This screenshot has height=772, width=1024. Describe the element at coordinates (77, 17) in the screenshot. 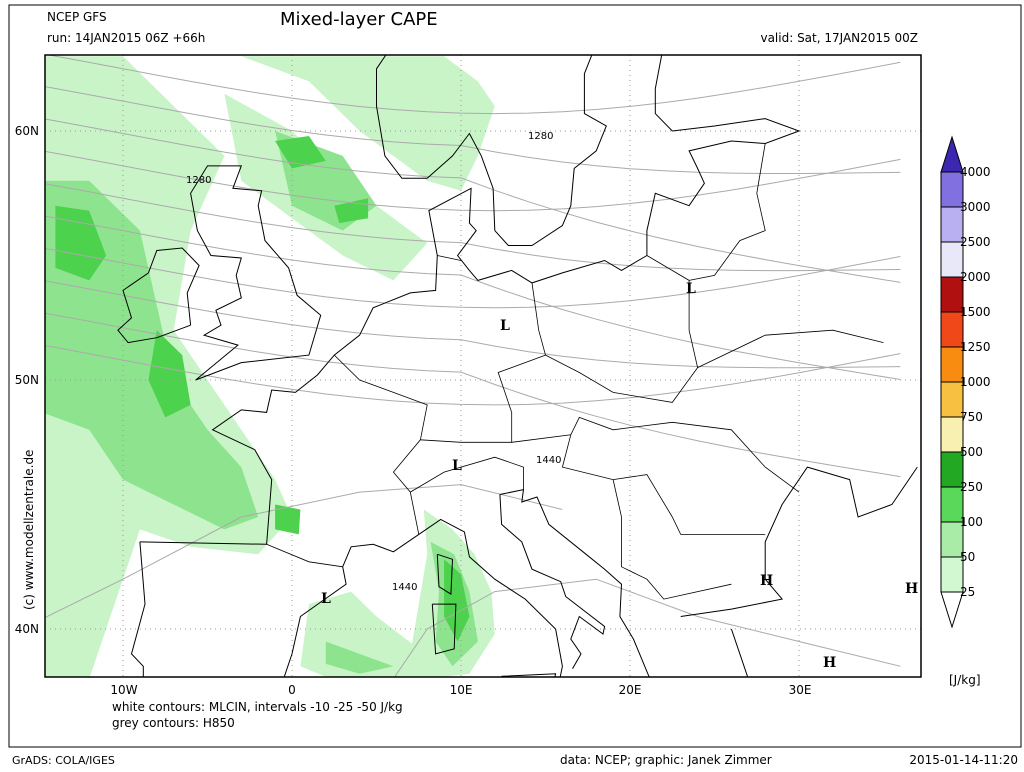

I see `model-label: NCEP GFS` at that location.